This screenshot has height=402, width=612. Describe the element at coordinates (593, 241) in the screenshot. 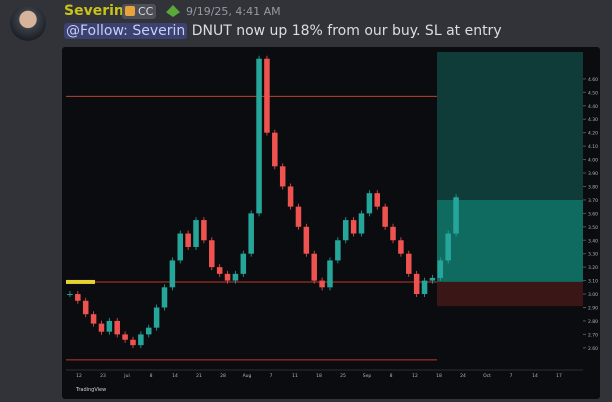

I see `y-tick-label: 3.40` at that location.